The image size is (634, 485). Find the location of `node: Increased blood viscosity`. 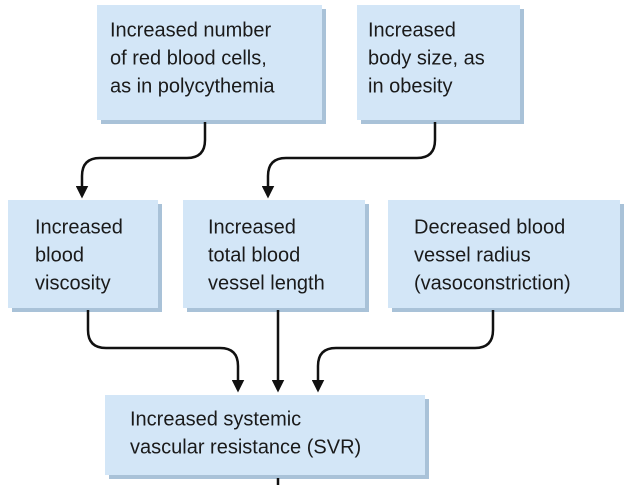

node: Increased blood viscosity is located at coordinates (85, 256).